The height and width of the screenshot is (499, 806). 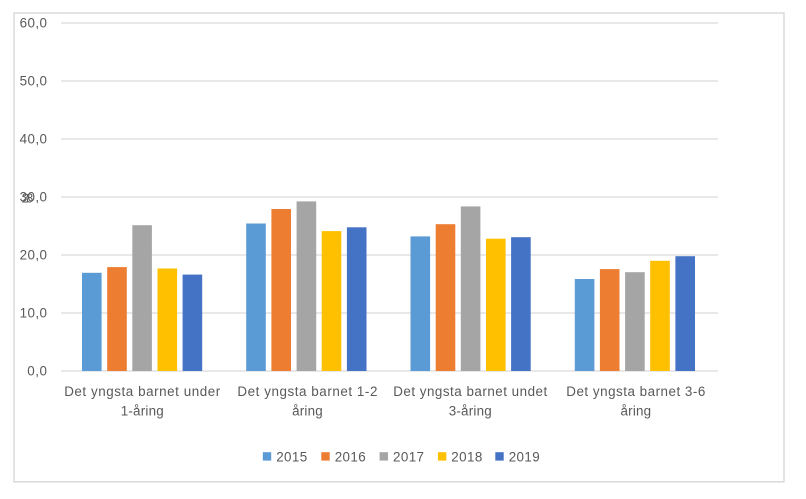 I want to click on svg-text: Det yngsta barnet under, so click(x=142, y=391).